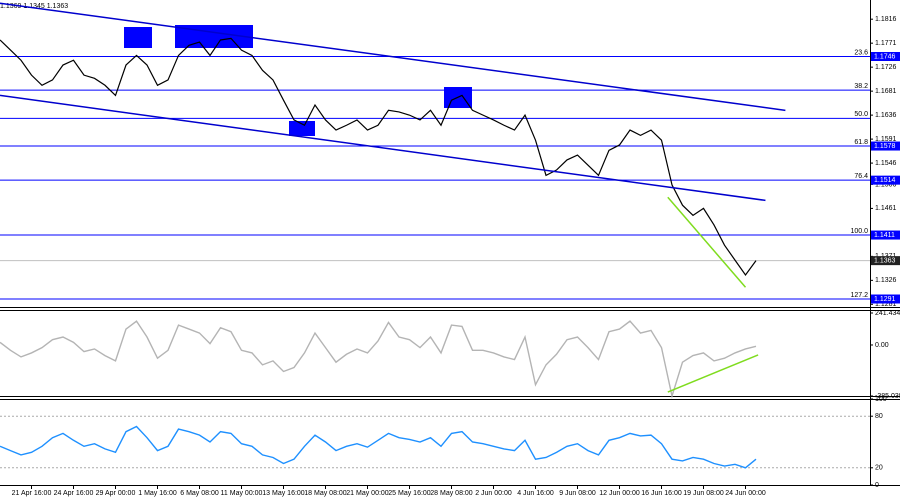 Image resolution: width=900 pixels, height=500 pixels. What do you see at coordinates (881, 399) in the screenshot?
I see `y-tick-label: 100` at bounding box center [881, 399].